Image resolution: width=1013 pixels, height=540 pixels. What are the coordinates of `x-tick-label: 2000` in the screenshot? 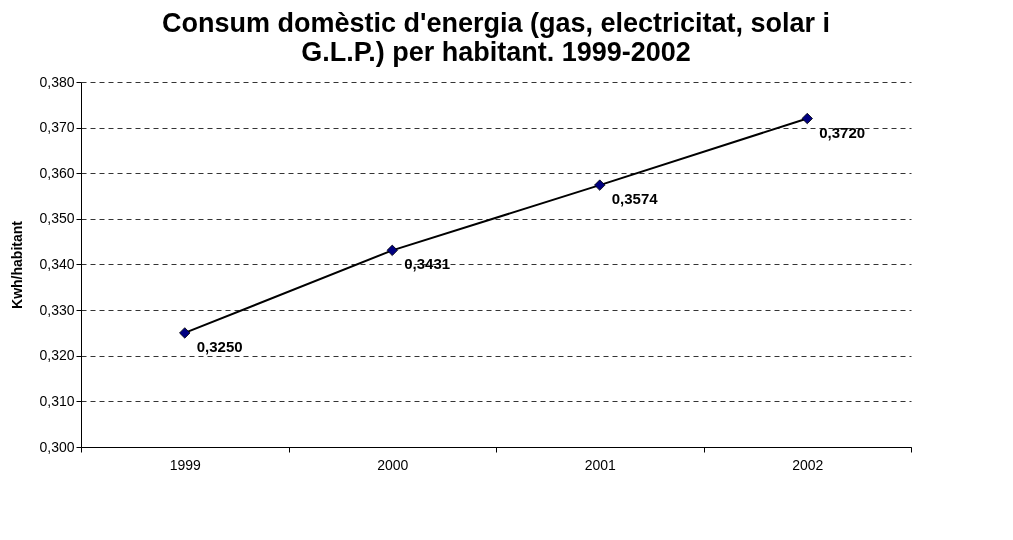 It's located at (393, 464).